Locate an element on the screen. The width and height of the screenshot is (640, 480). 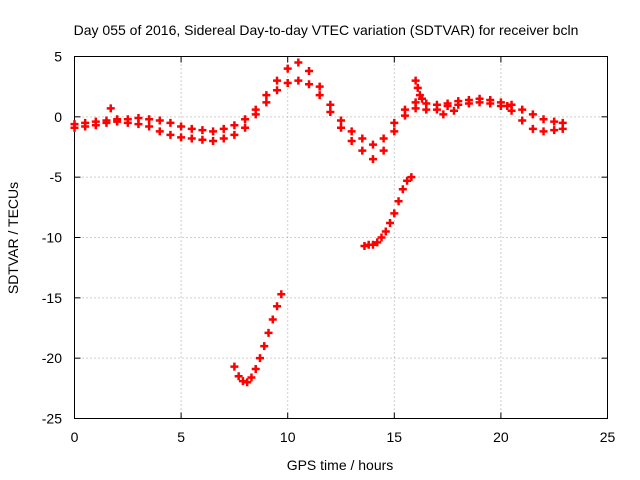
y-tick-label: 5 is located at coordinates (58, 57).